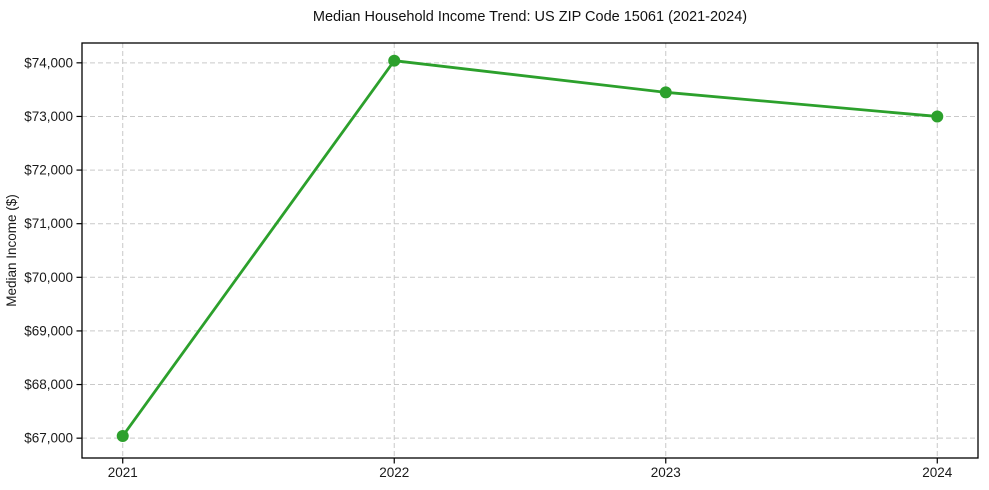  What do you see at coordinates (394, 472) in the screenshot?
I see `x-tick-label: 2022` at bounding box center [394, 472].